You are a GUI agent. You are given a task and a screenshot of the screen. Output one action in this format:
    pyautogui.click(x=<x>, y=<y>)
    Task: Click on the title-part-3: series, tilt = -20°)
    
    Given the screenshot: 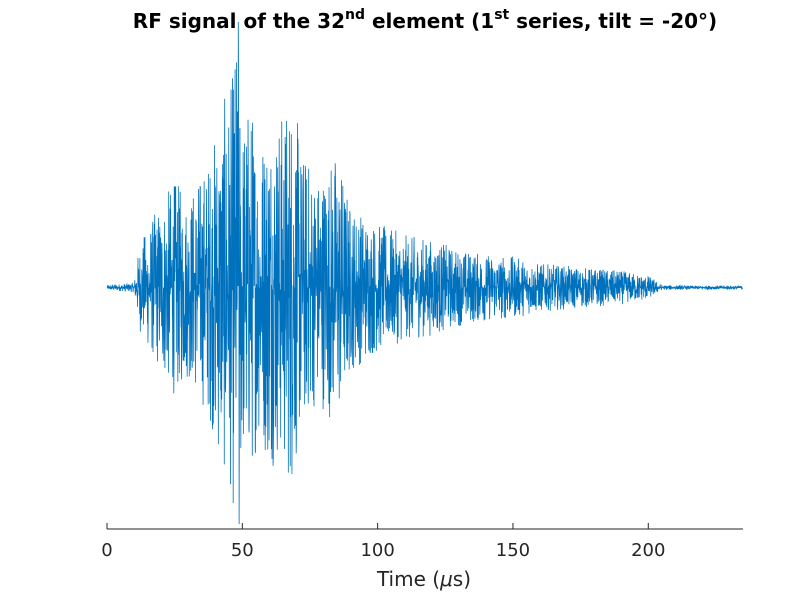 What is the action you would take?
    pyautogui.click(x=613, y=21)
    